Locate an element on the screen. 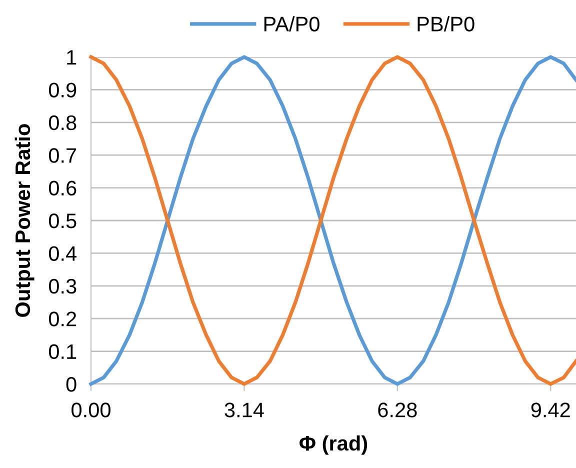 This screenshot has height=468, width=576. x-tick-label: 6.28 is located at coordinates (397, 410).